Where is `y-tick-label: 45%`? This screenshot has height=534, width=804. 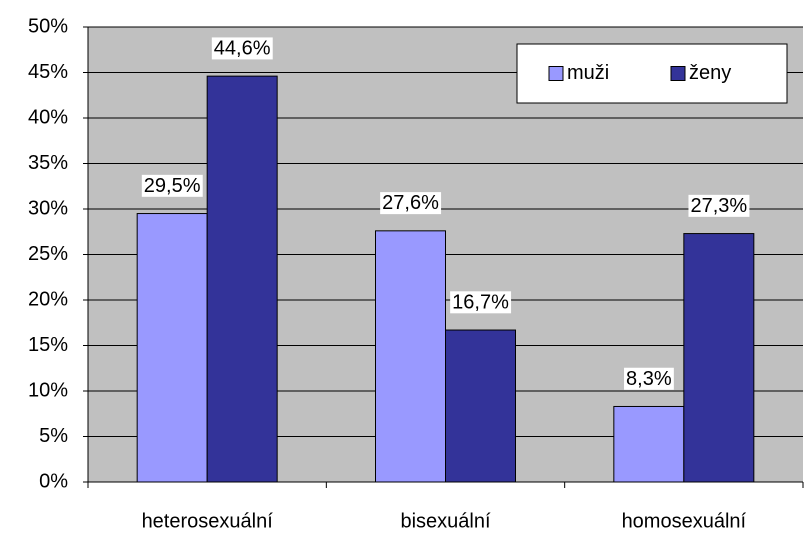
y-tick-label: 45% is located at coordinates (48, 72).